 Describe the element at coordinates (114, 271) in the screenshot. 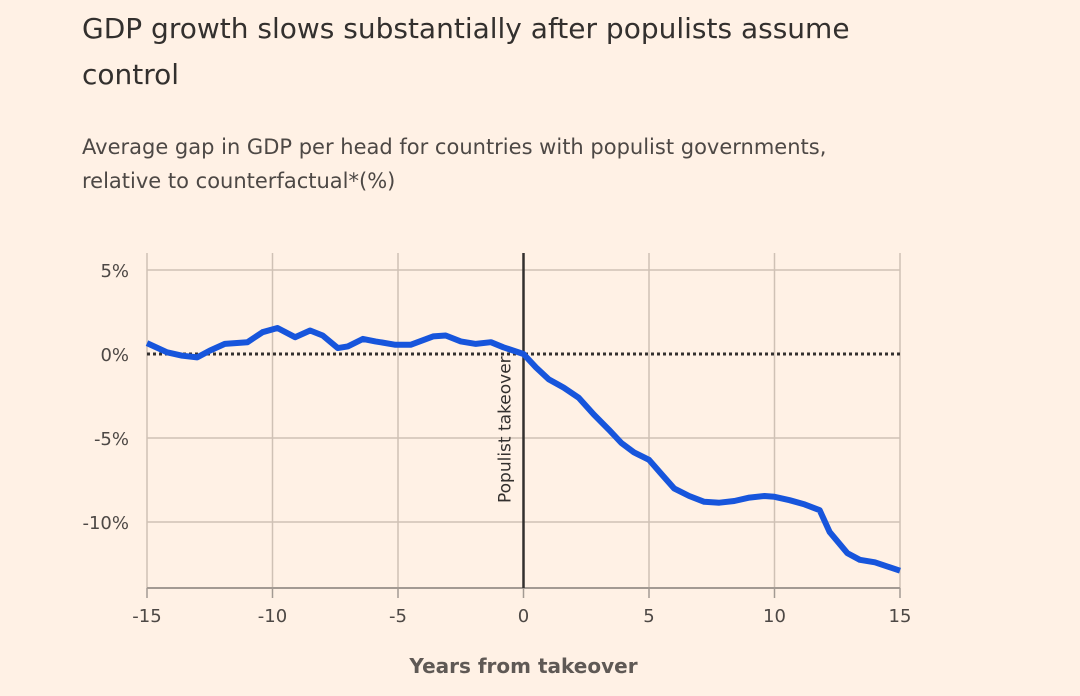

I see `y-tick-label: 5%` at that location.